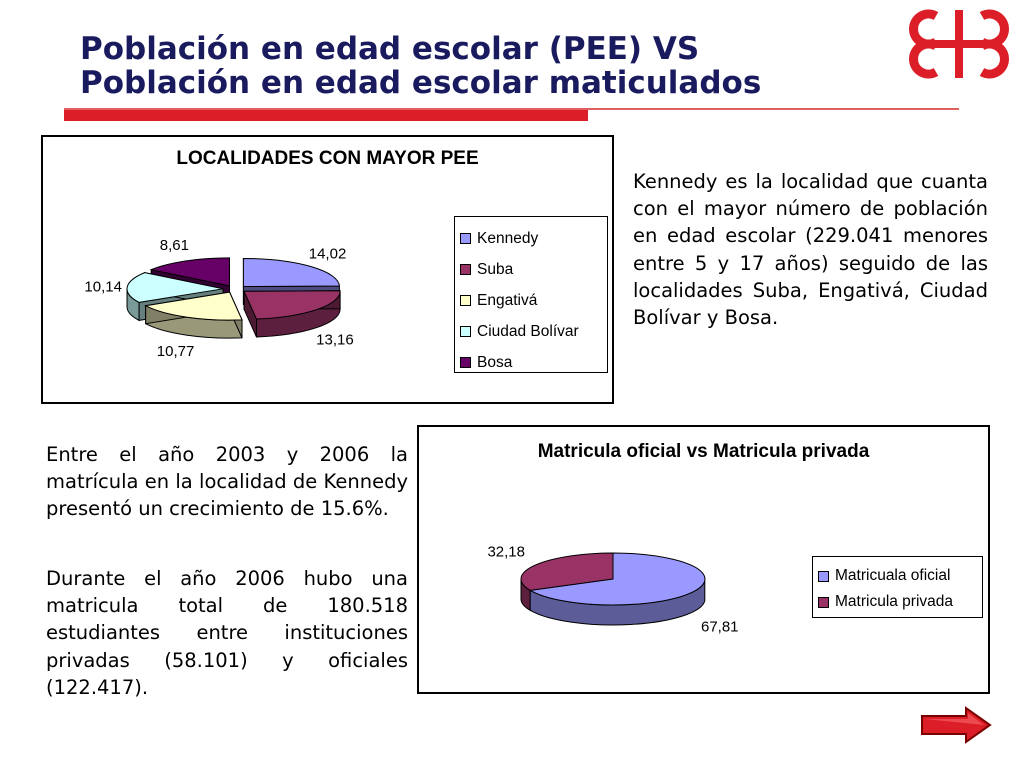 This screenshot has width=1024, height=768. Describe the element at coordinates (421, 83) in the screenshot. I see `slide-title-line-2: Población en edad escolar maticulados` at that location.